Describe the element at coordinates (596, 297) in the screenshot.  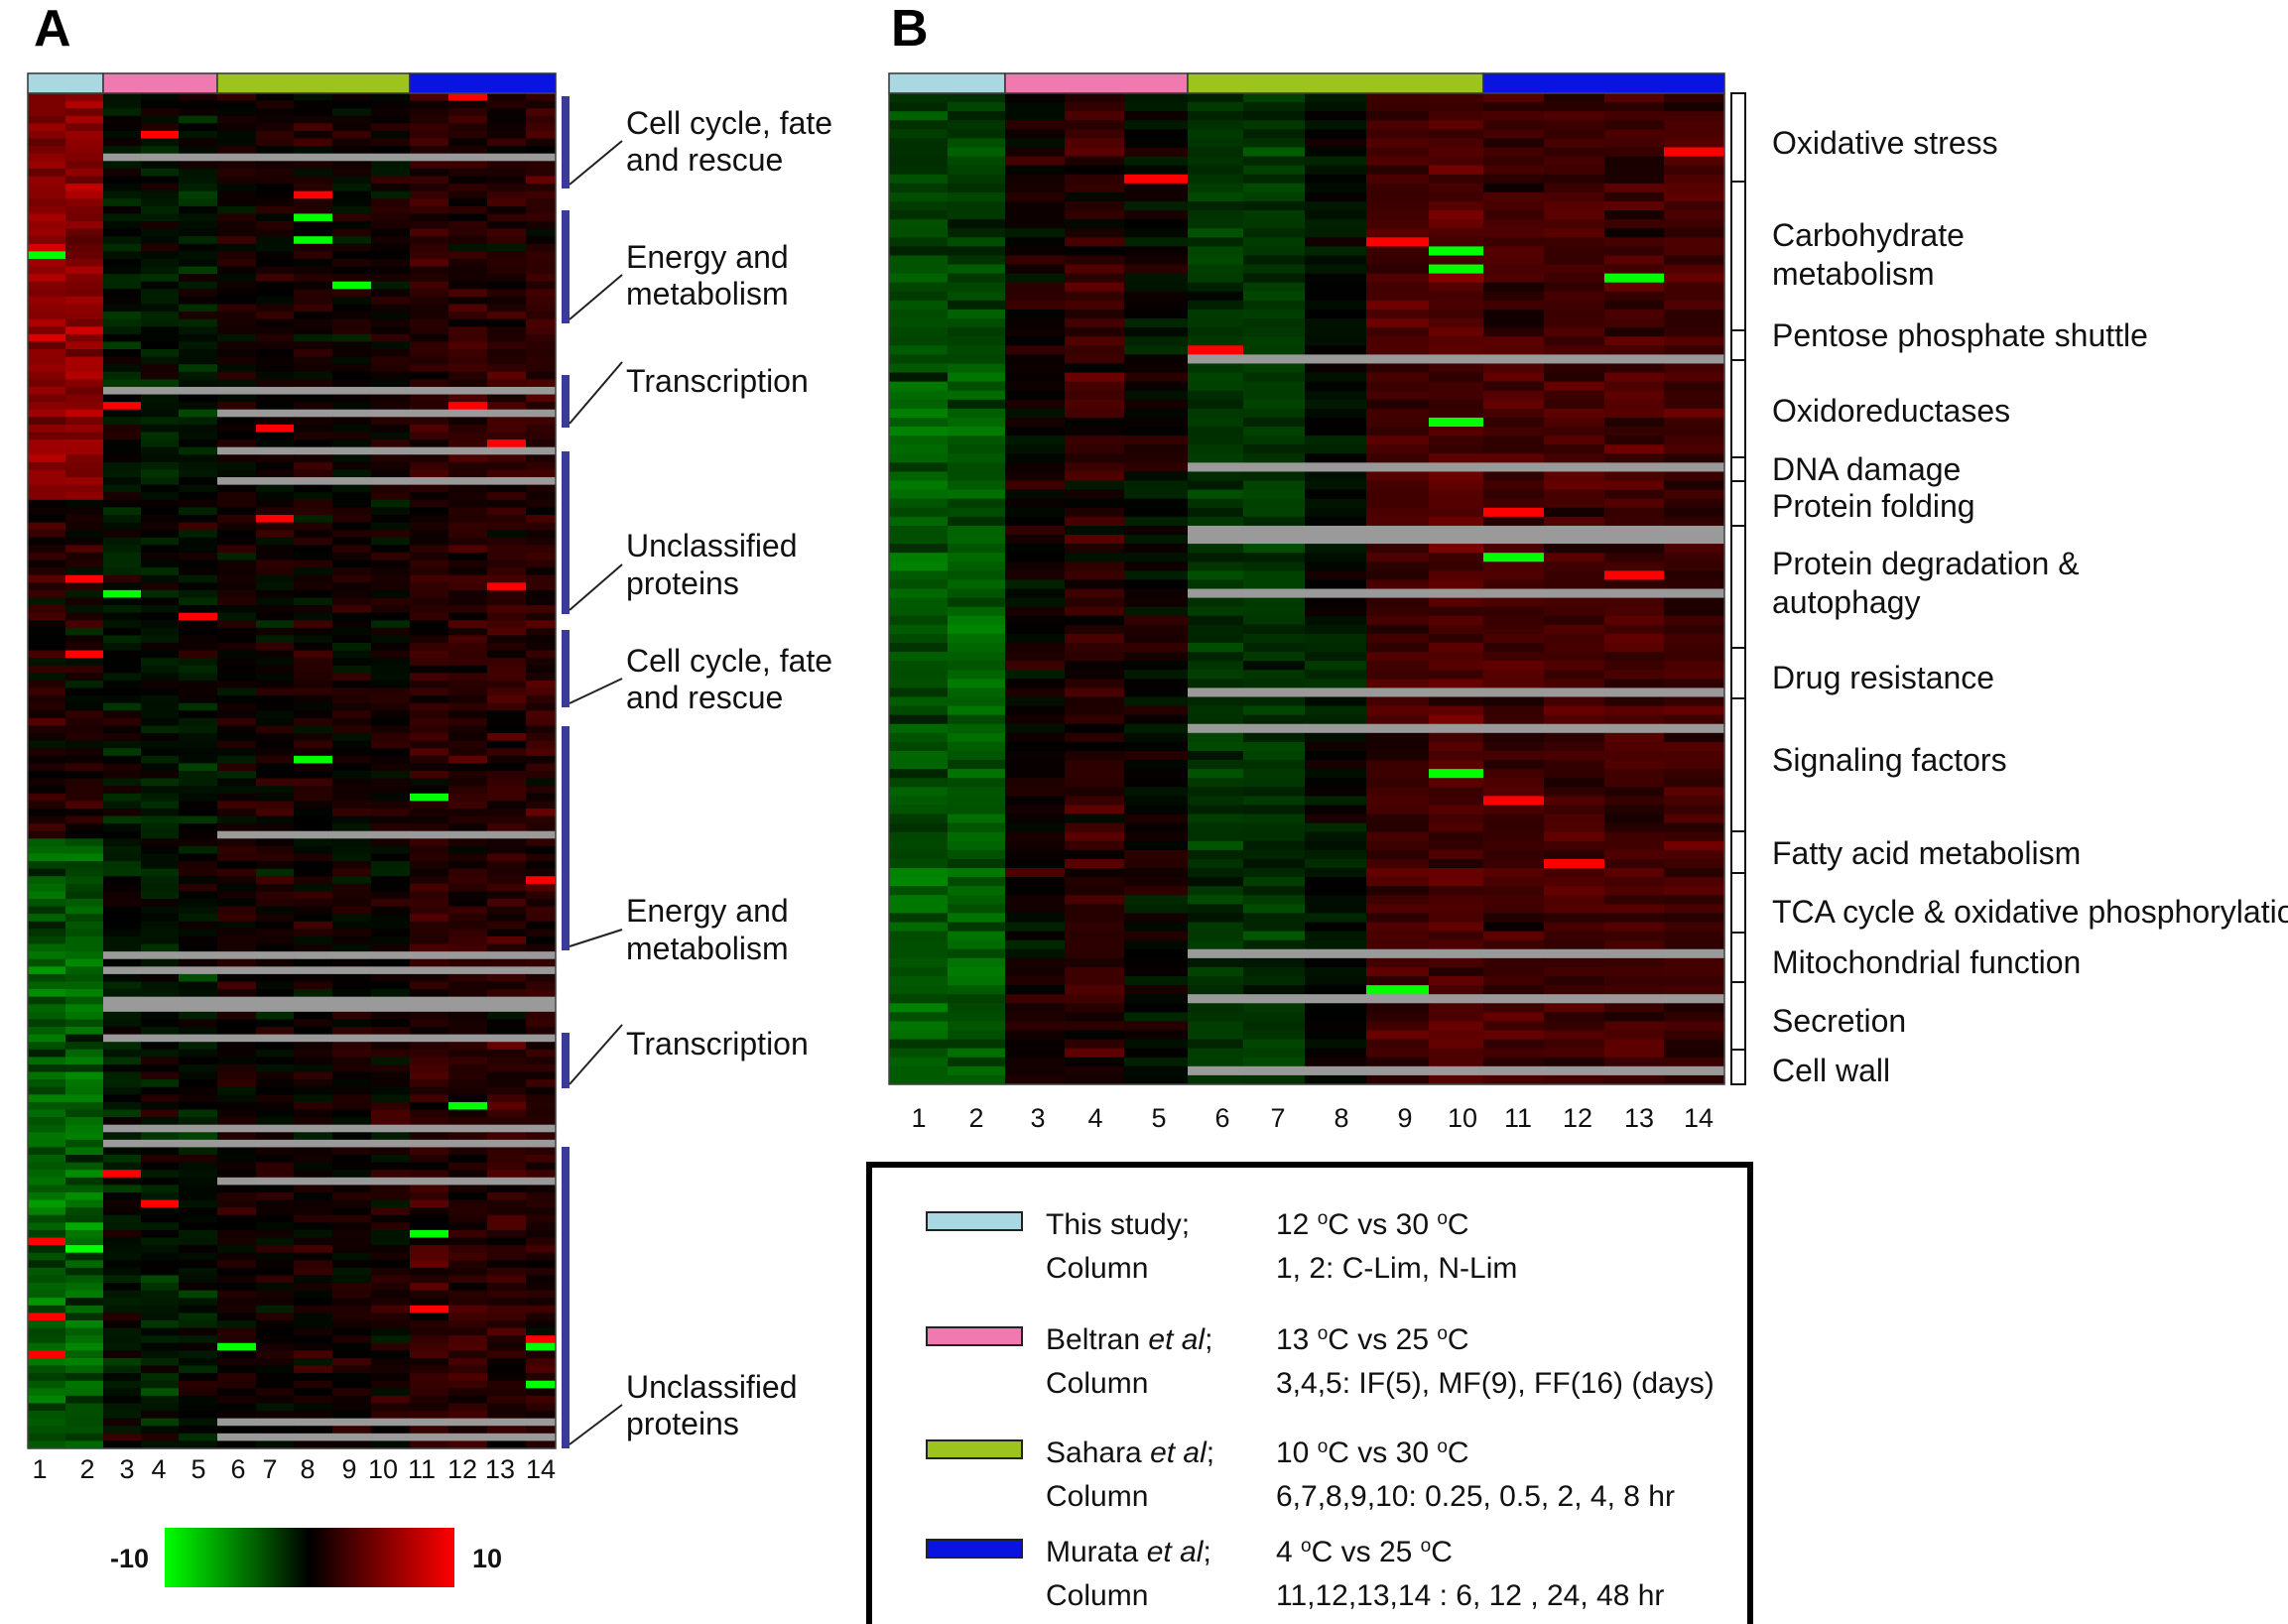
I see `category-leader-line` at that location.